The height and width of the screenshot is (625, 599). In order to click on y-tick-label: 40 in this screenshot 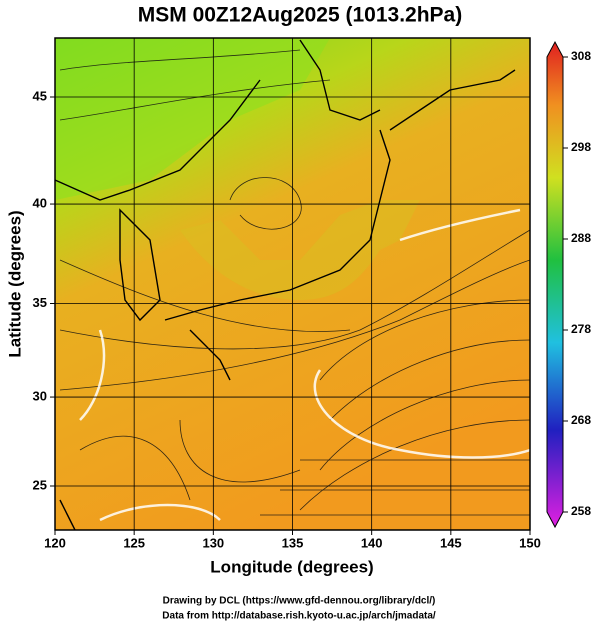, I will do `click(40, 202)`.